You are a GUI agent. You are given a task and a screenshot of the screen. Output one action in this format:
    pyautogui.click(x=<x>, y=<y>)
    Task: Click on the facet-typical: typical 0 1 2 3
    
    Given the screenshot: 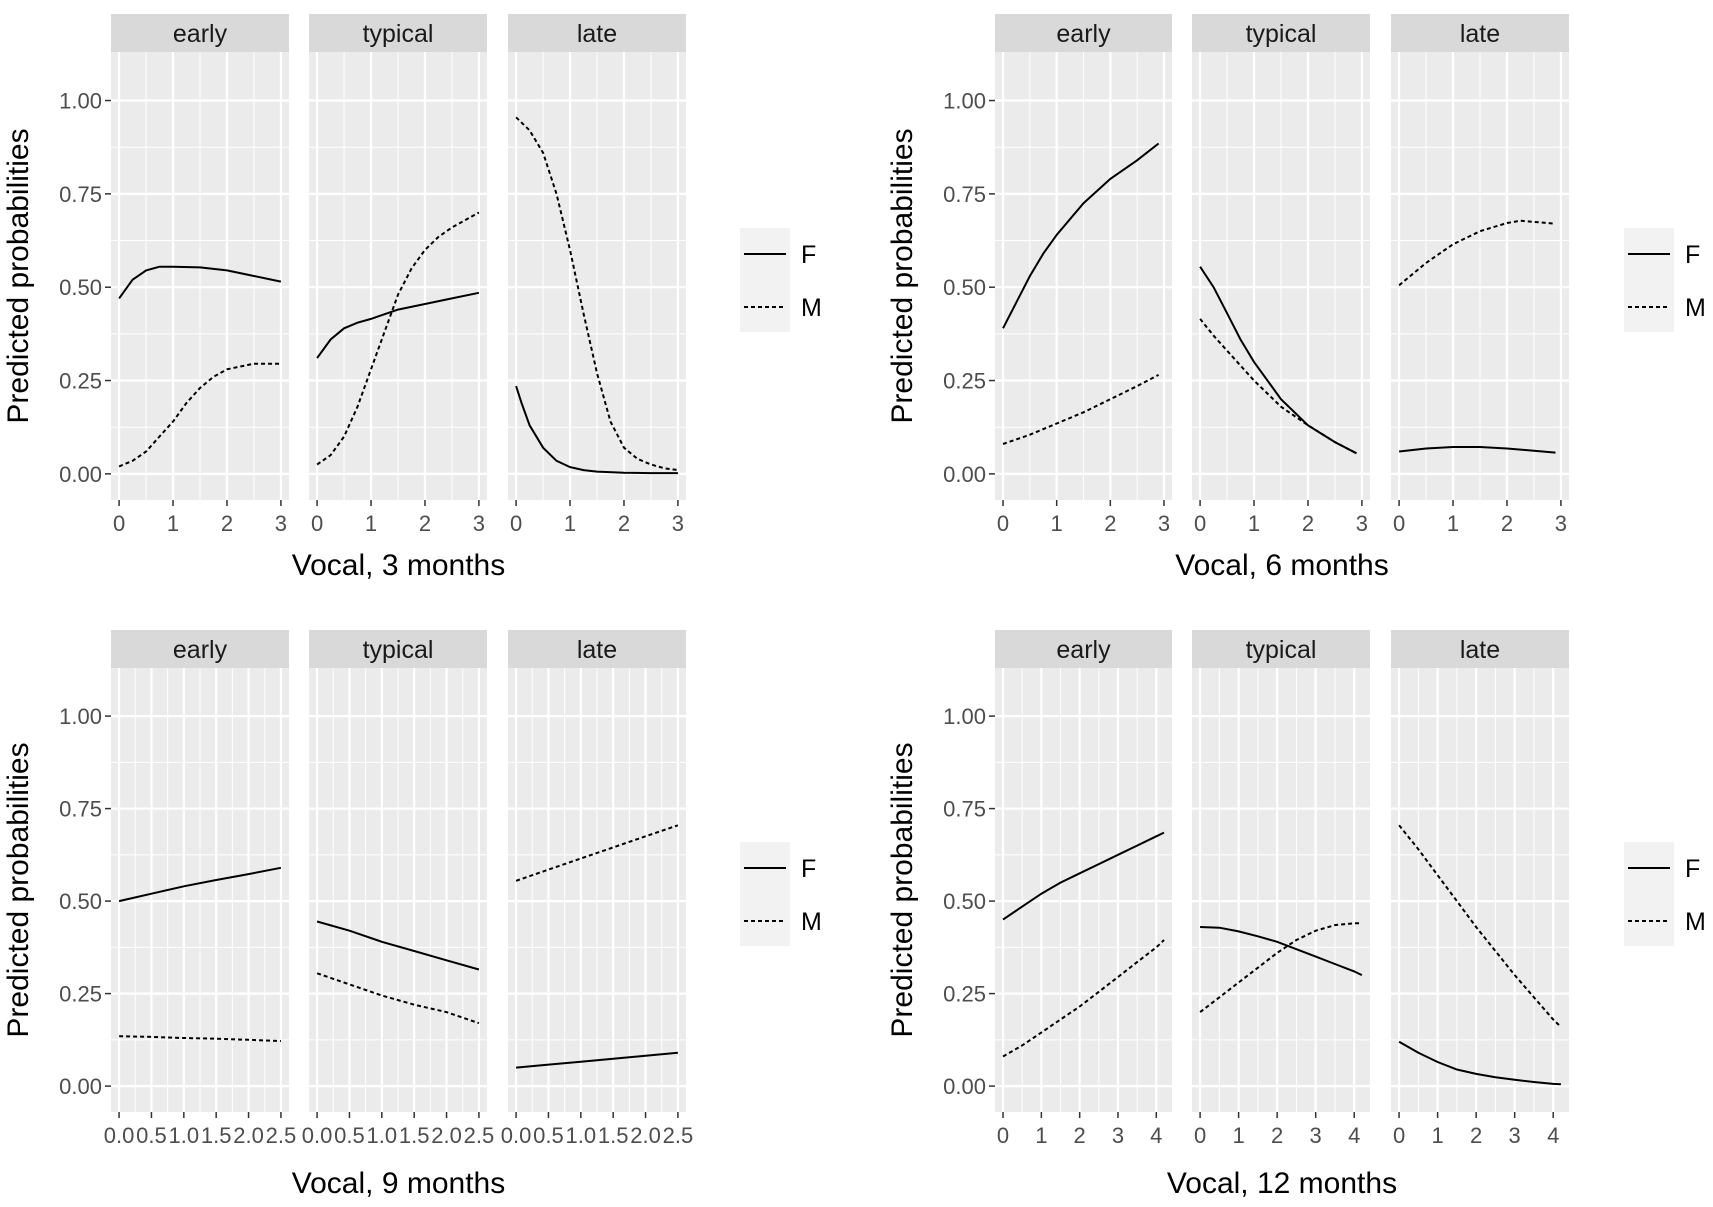 What is the action you would take?
    pyautogui.click(x=1281, y=275)
    